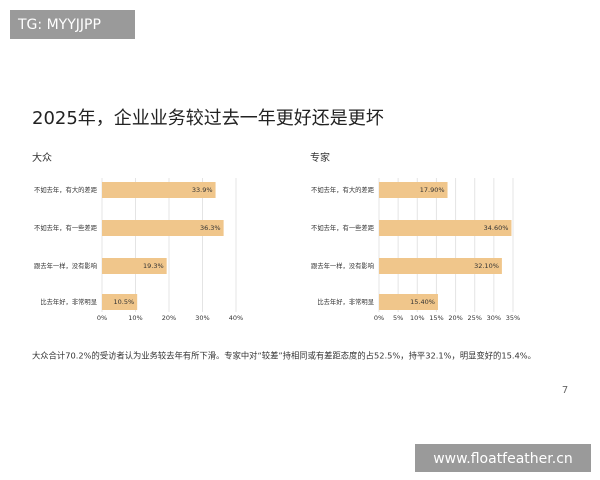  What do you see at coordinates (486, 266) in the screenshot?
I see `value-label: 32.10%` at bounding box center [486, 266].